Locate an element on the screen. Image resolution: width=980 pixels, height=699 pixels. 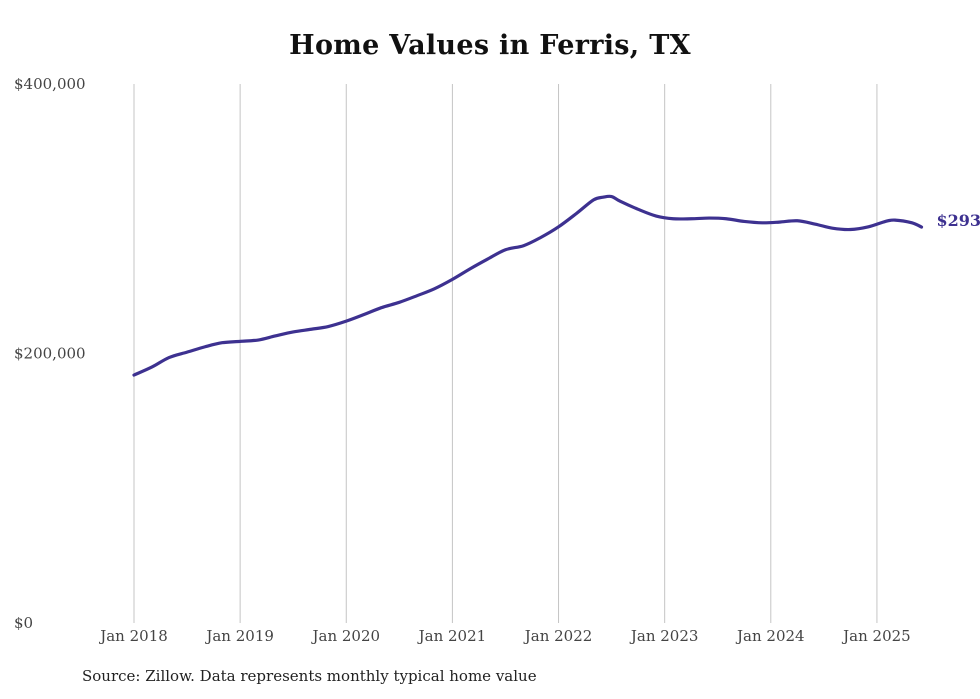
y-tick-label: $200,000 is located at coordinates (50, 354).